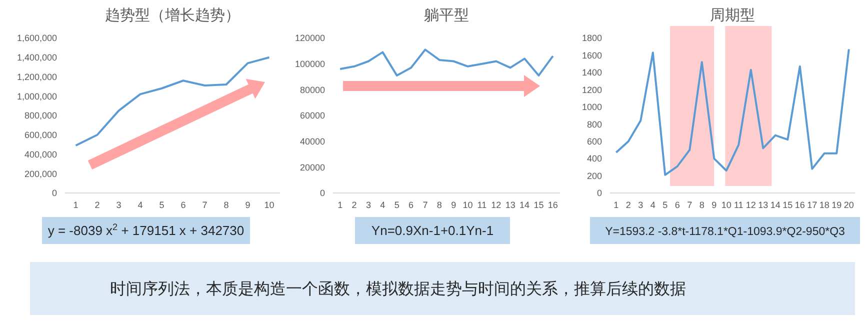  Describe the element at coordinates (592, 38) in the screenshot. I see `y-tick-label: 1800` at that location.